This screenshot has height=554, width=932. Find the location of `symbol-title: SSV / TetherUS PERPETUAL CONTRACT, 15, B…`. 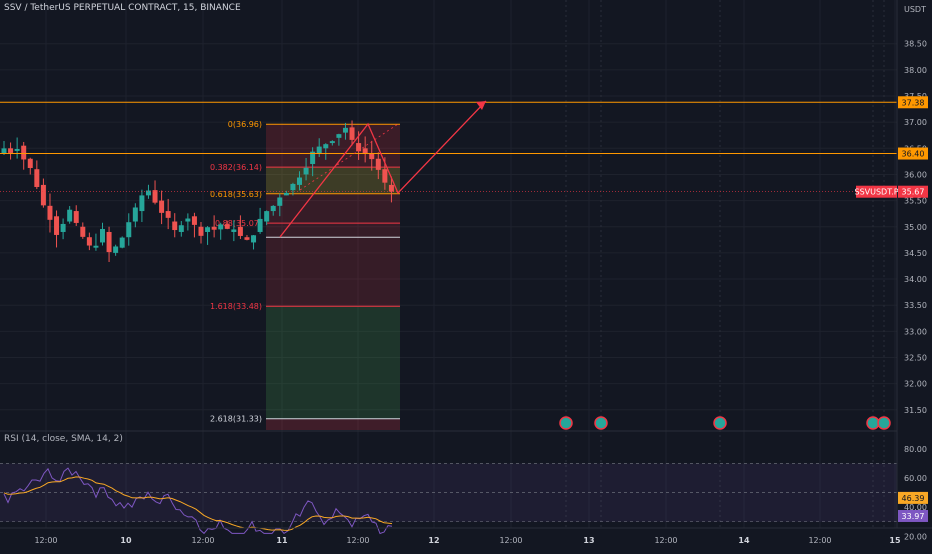

symbol-title: SSV / TetherUS PERPETUAL CONTRACT, 15, B… is located at coordinates (122, 8).